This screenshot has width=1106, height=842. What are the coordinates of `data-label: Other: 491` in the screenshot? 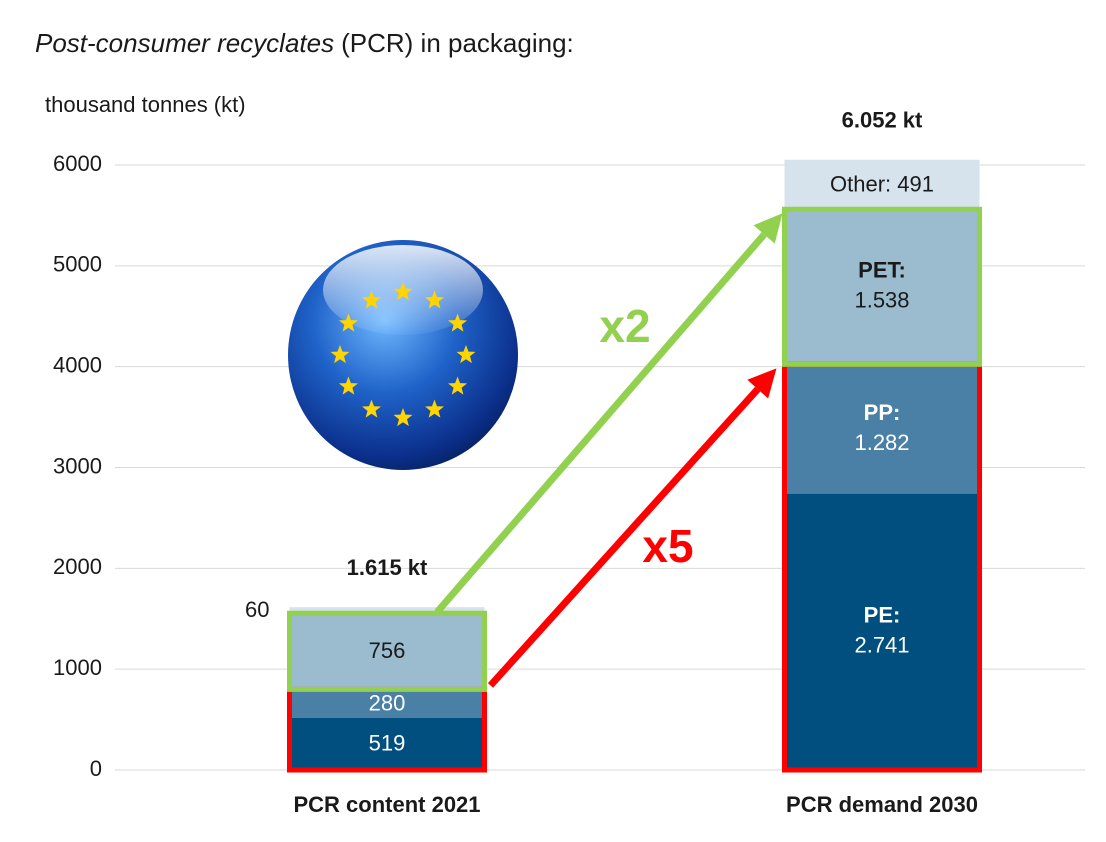 It's located at (882, 183).